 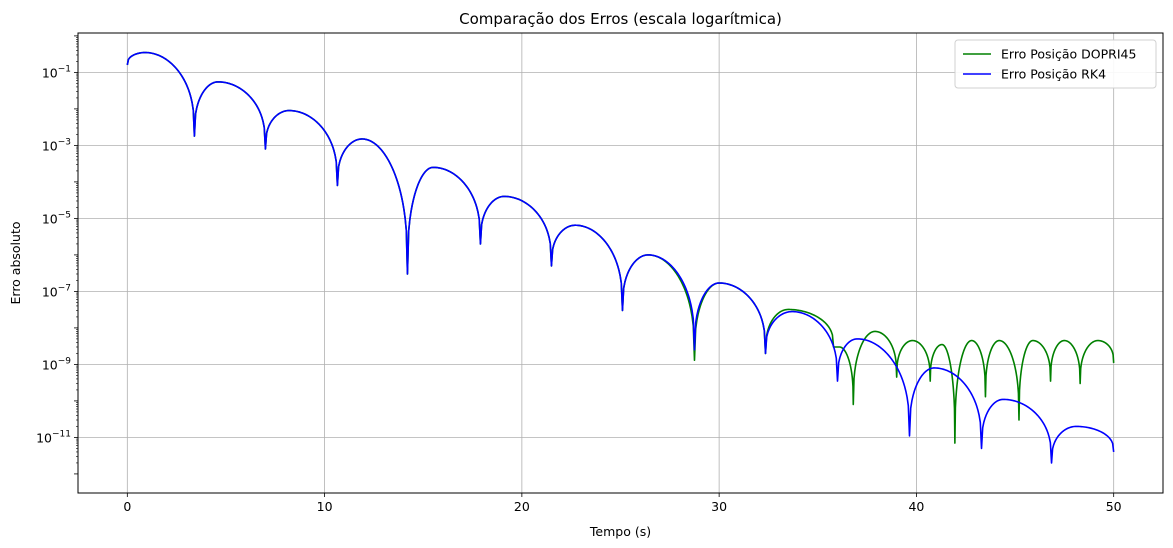 I want to click on y-axis-label: Erro absoluto, so click(x=15, y=262).